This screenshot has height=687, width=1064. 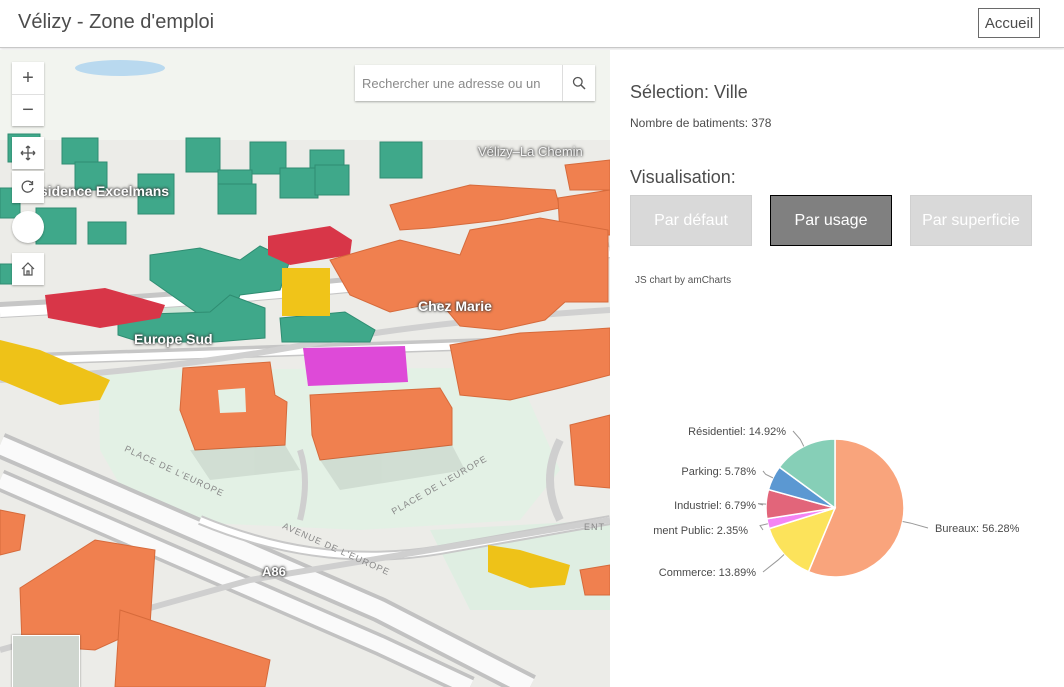 I want to click on compass-icon, so click(x=28, y=227).